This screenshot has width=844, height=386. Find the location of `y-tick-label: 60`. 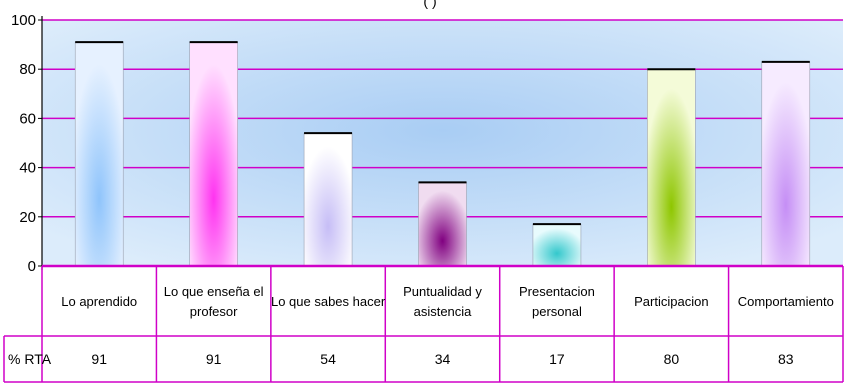

y-tick-label: 60 is located at coordinates (27, 118).